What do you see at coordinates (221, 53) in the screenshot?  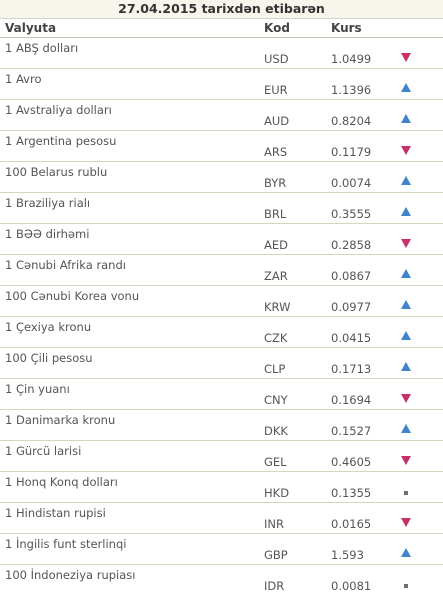 I see `table-row: 1 ABŞ dolları USD 1.0499` at bounding box center [221, 53].